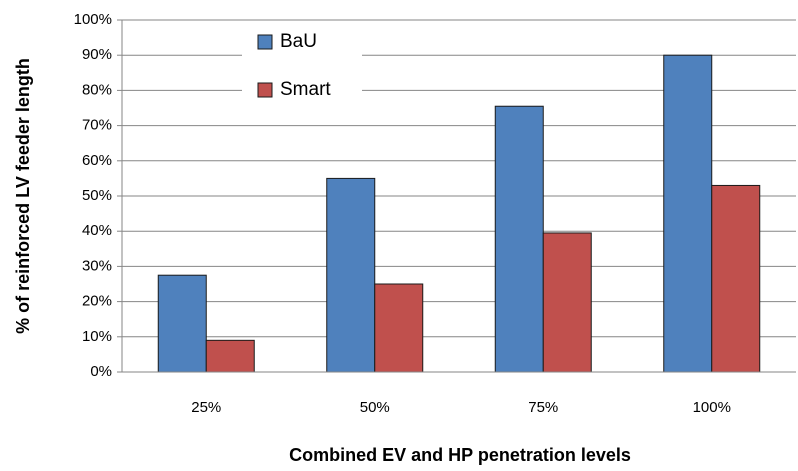 The width and height of the screenshot is (798, 471). Describe the element at coordinates (97, 301) in the screenshot. I see `y-tick-label: 20%` at that location.